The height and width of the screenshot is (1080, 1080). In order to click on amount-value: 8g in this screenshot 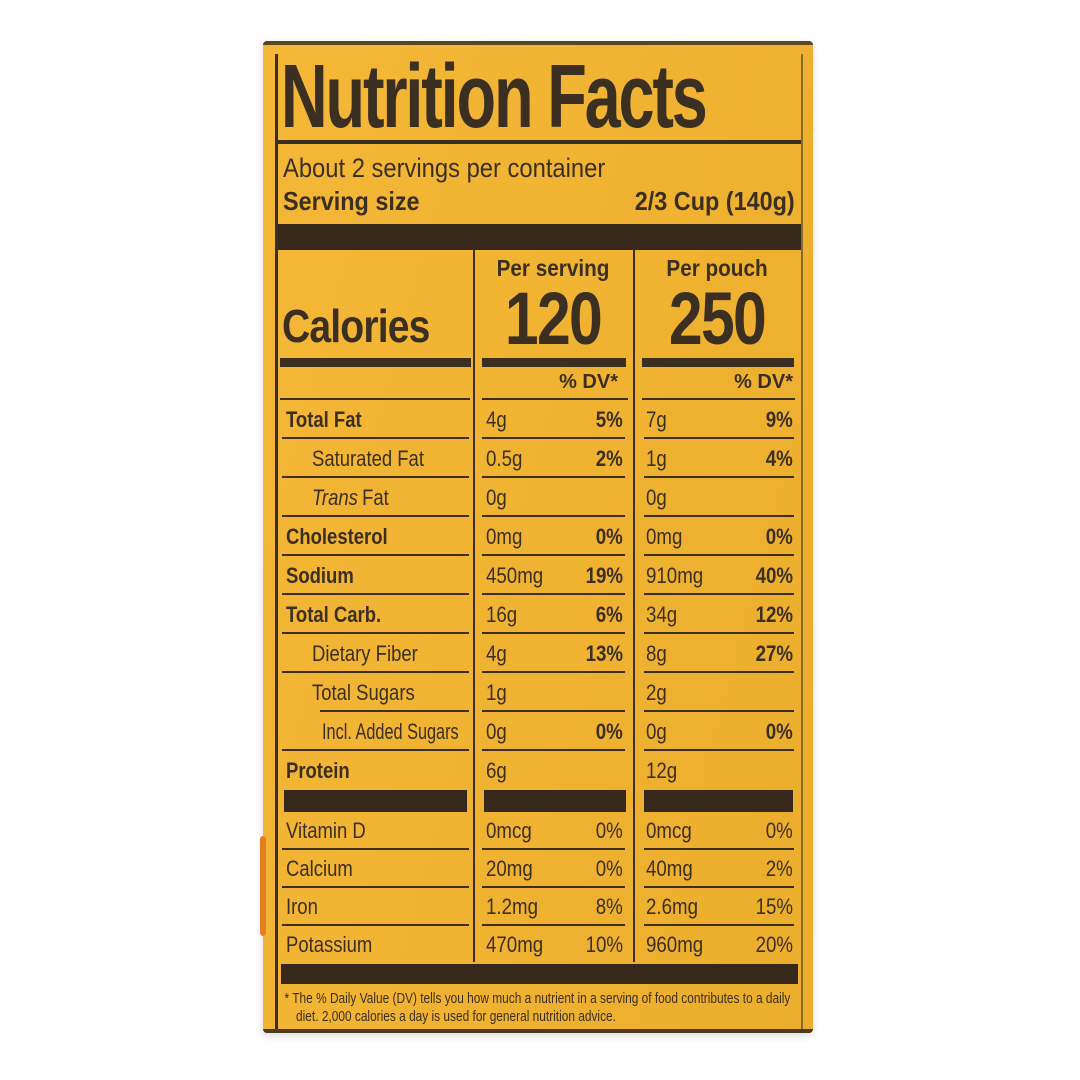, I will do `click(656, 653)`.